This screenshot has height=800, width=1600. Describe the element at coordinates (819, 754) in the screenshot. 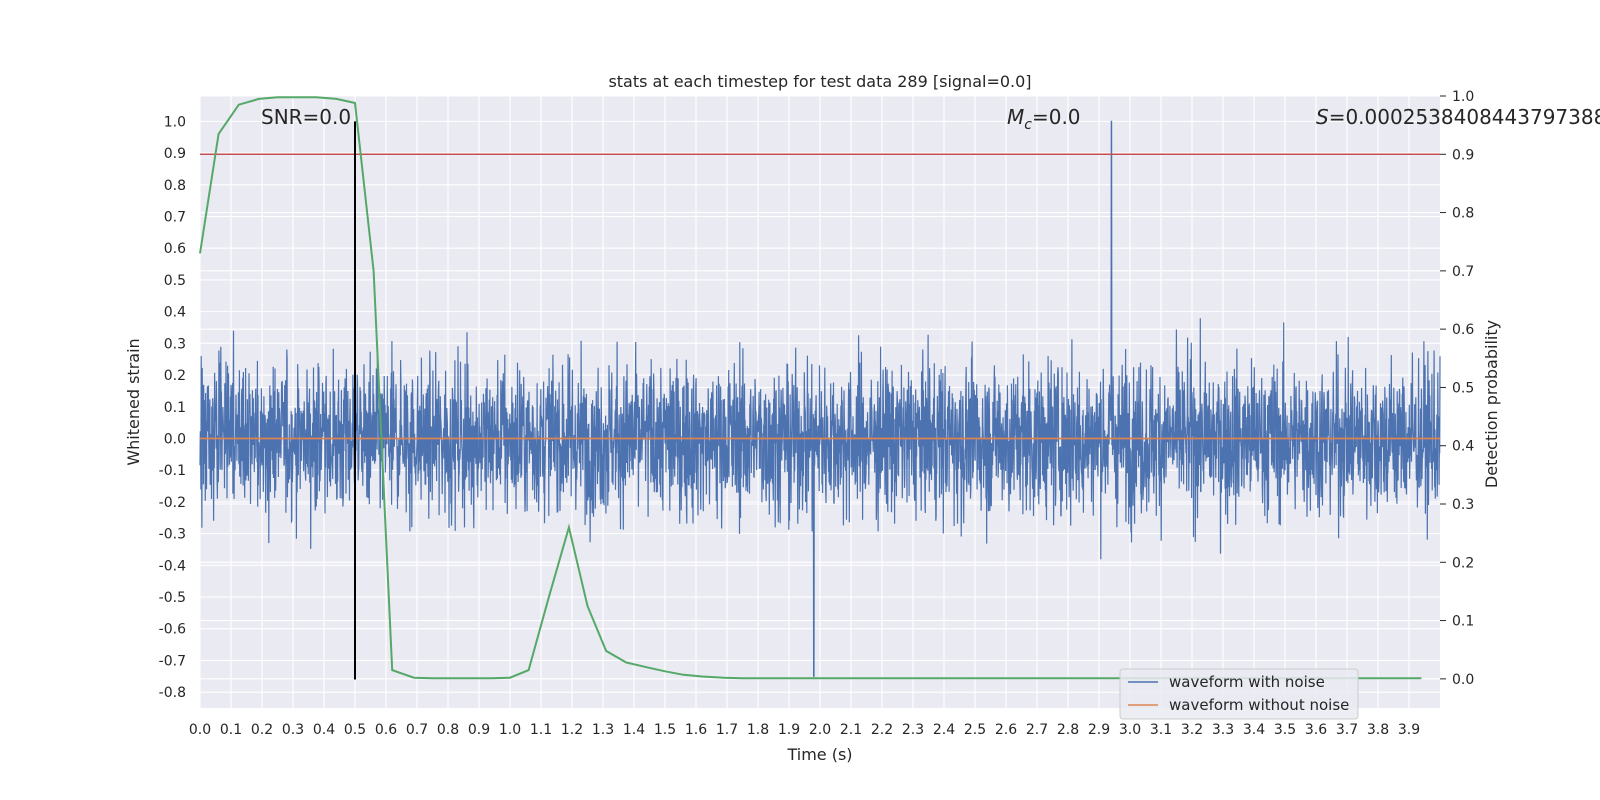

I see `x-axis-label: Time (s)` at that location.